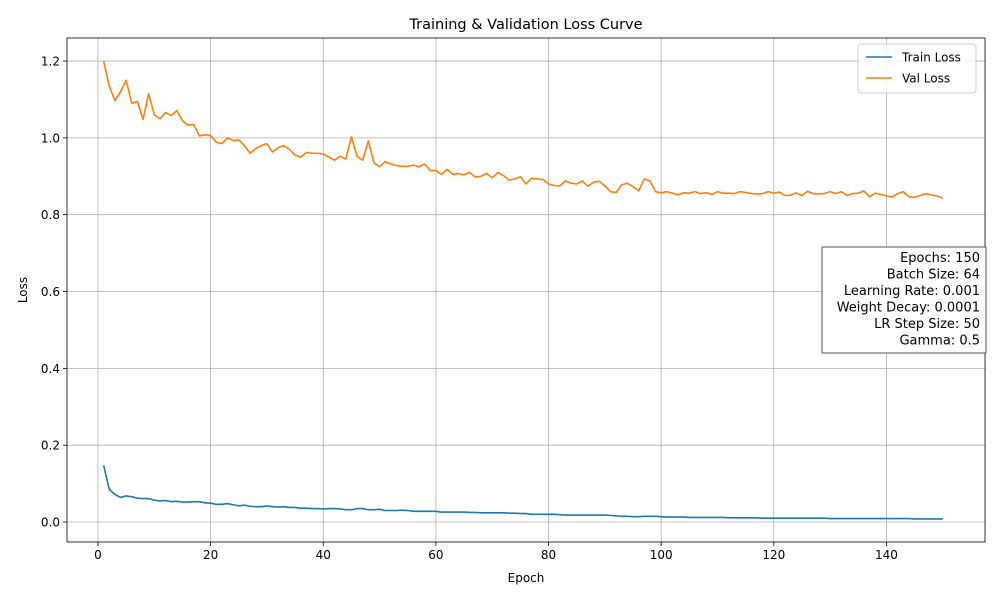 This screenshot has height=600, width=1000. I want to click on y-tick-label: 0.4, so click(50, 369).